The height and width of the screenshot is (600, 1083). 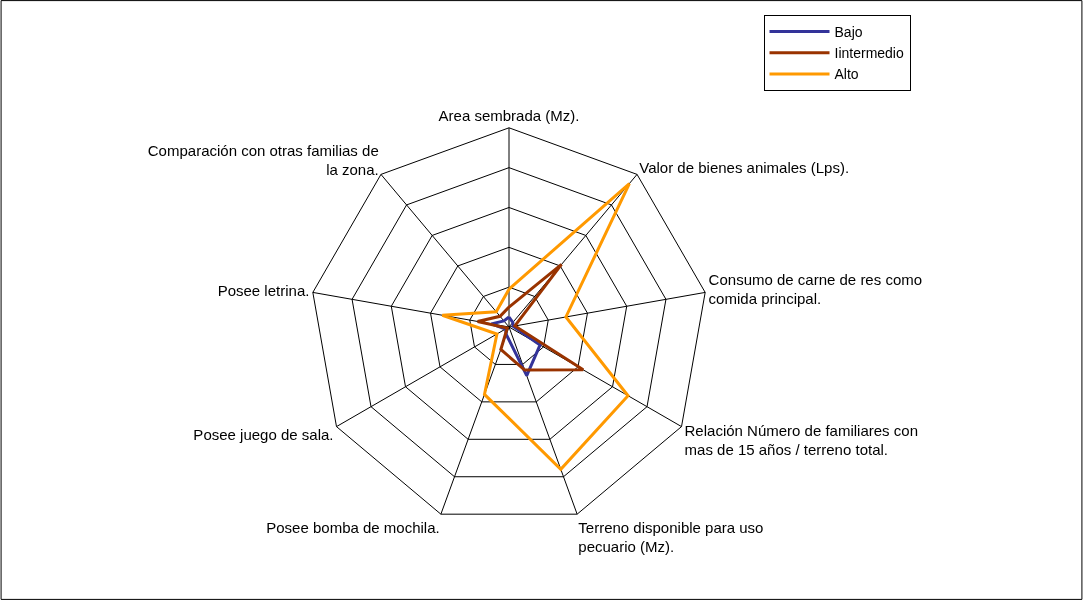 What do you see at coordinates (801, 440) in the screenshot?
I see `spoke-label: Relación Número de familiares con mas de 15 años / terreno total.` at bounding box center [801, 440].